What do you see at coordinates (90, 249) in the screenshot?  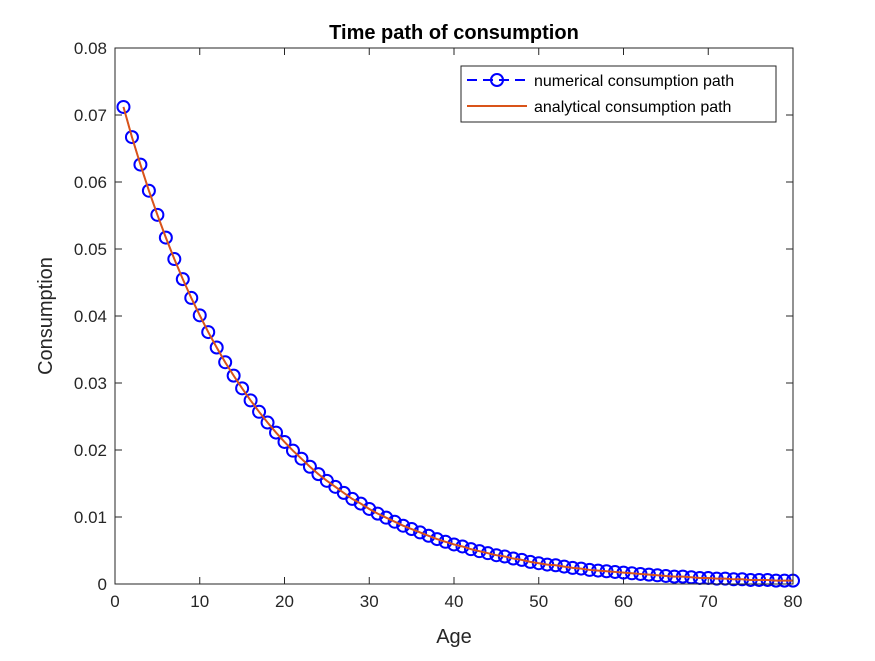 I see `y-tick-label: 0.05` at bounding box center [90, 249].